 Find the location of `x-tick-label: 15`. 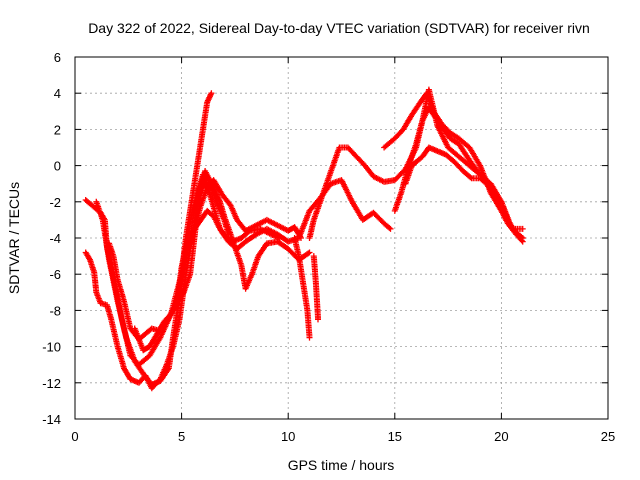

x-tick-label: 15 is located at coordinates (395, 436).